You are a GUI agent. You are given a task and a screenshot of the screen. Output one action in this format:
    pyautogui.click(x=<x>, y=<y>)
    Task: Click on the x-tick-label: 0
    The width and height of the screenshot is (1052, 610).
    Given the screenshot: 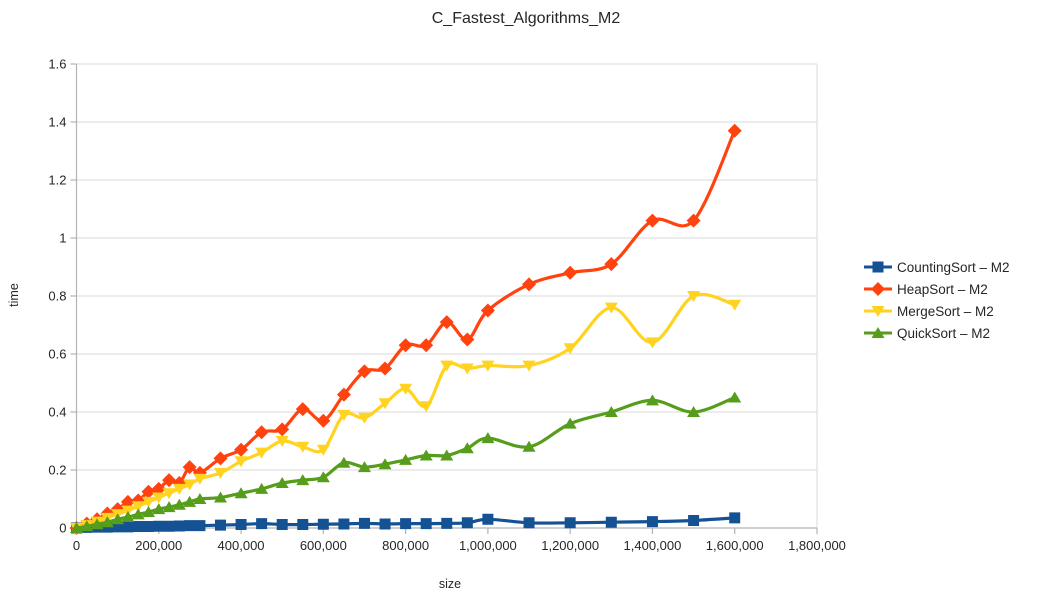 What is the action you would take?
    pyautogui.click(x=76, y=545)
    